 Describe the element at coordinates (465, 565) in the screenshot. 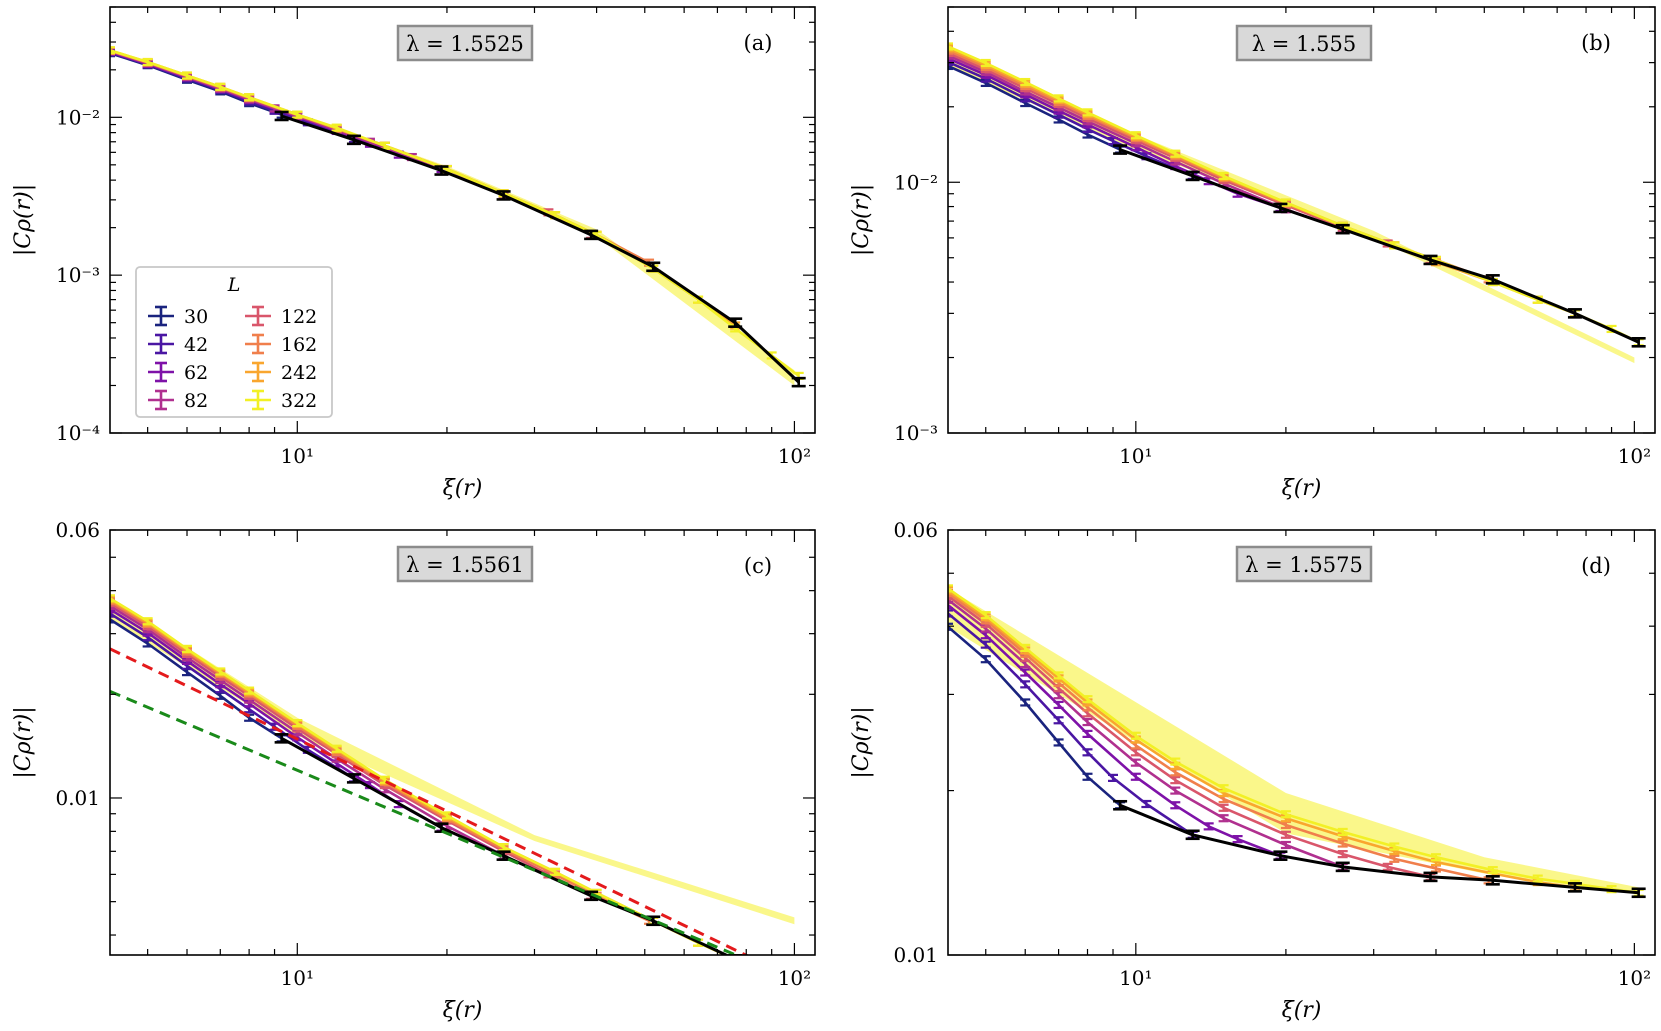

I see `lambda-value: λ = 1.5561` at that location.